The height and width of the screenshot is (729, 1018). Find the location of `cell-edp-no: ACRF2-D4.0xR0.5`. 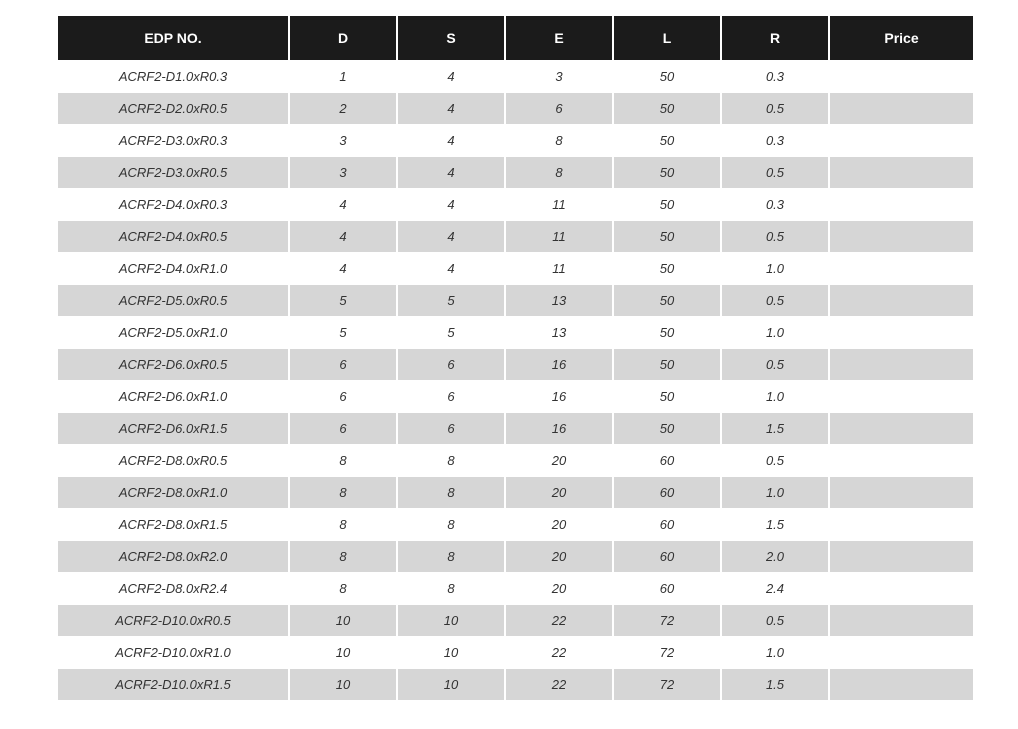

cell-edp-no: ACRF2-D4.0xR0.5 is located at coordinates (173, 236).